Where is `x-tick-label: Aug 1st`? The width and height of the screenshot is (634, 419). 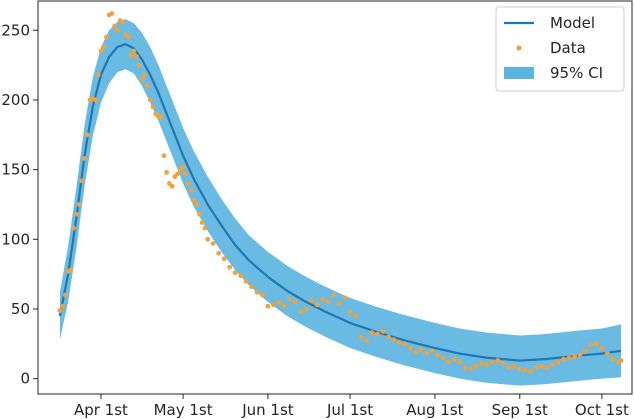
x-tick-label: Aug 1st is located at coordinates (434, 410).